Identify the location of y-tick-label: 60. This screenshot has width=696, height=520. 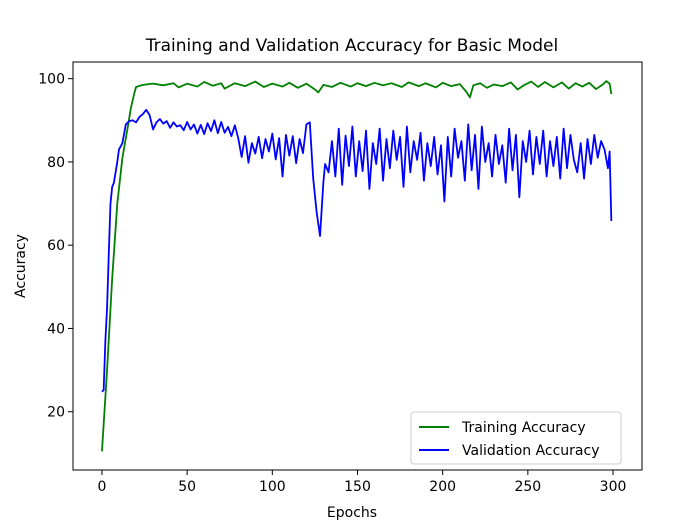
(56, 246).